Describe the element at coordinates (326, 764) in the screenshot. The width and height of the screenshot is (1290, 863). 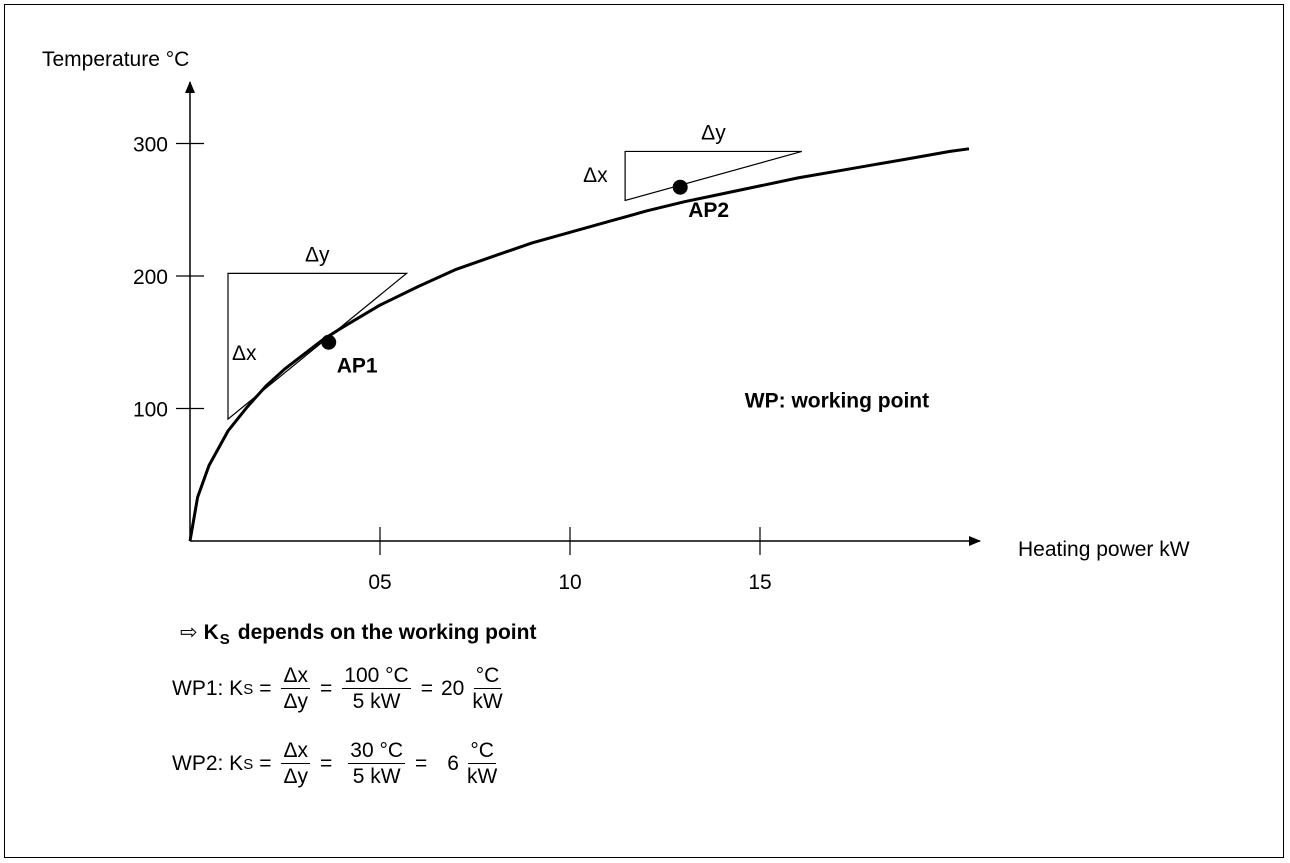
I see `eq2-equals-2: =` at that location.